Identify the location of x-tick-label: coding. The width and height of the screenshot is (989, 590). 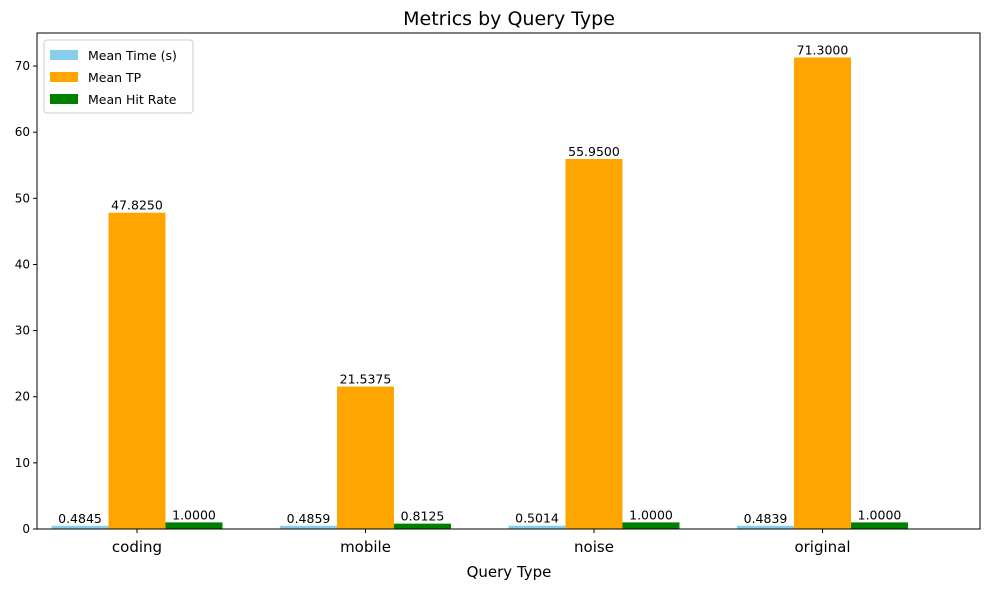
(137, 547).